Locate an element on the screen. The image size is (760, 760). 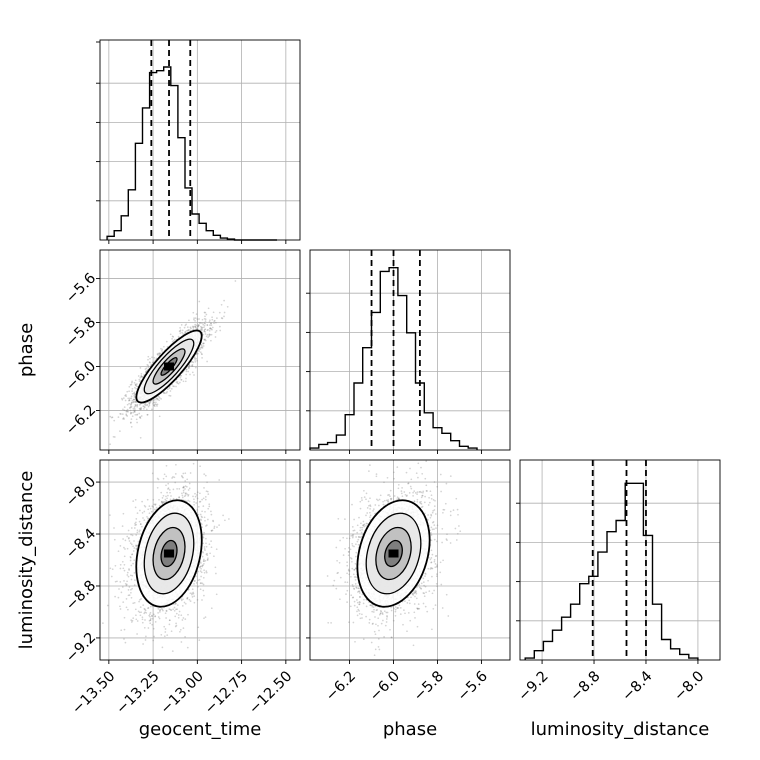
panel-content is located at coordinates (173, 363).